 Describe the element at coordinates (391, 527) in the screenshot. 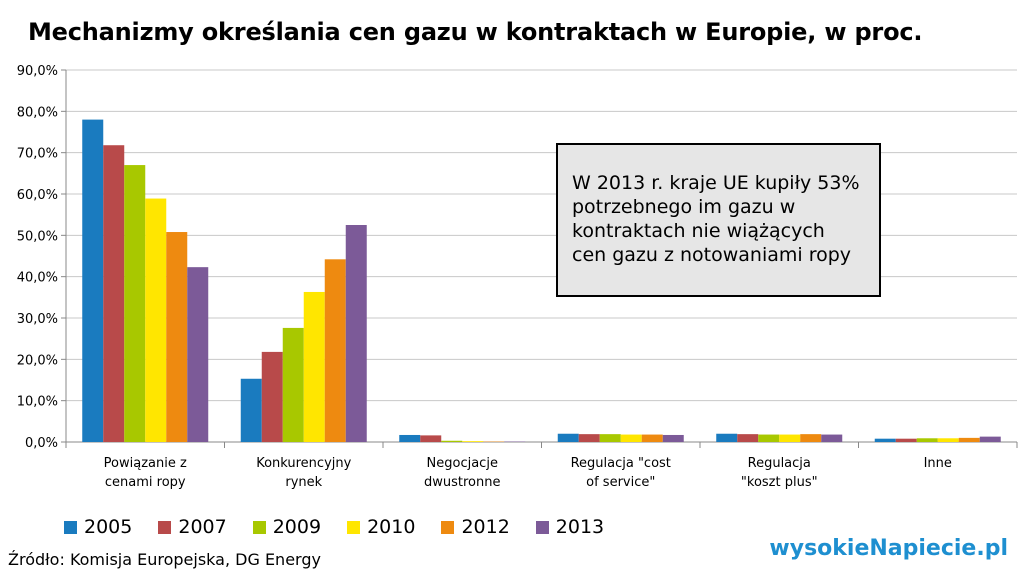

I see `legend-label: 2010` at that location.